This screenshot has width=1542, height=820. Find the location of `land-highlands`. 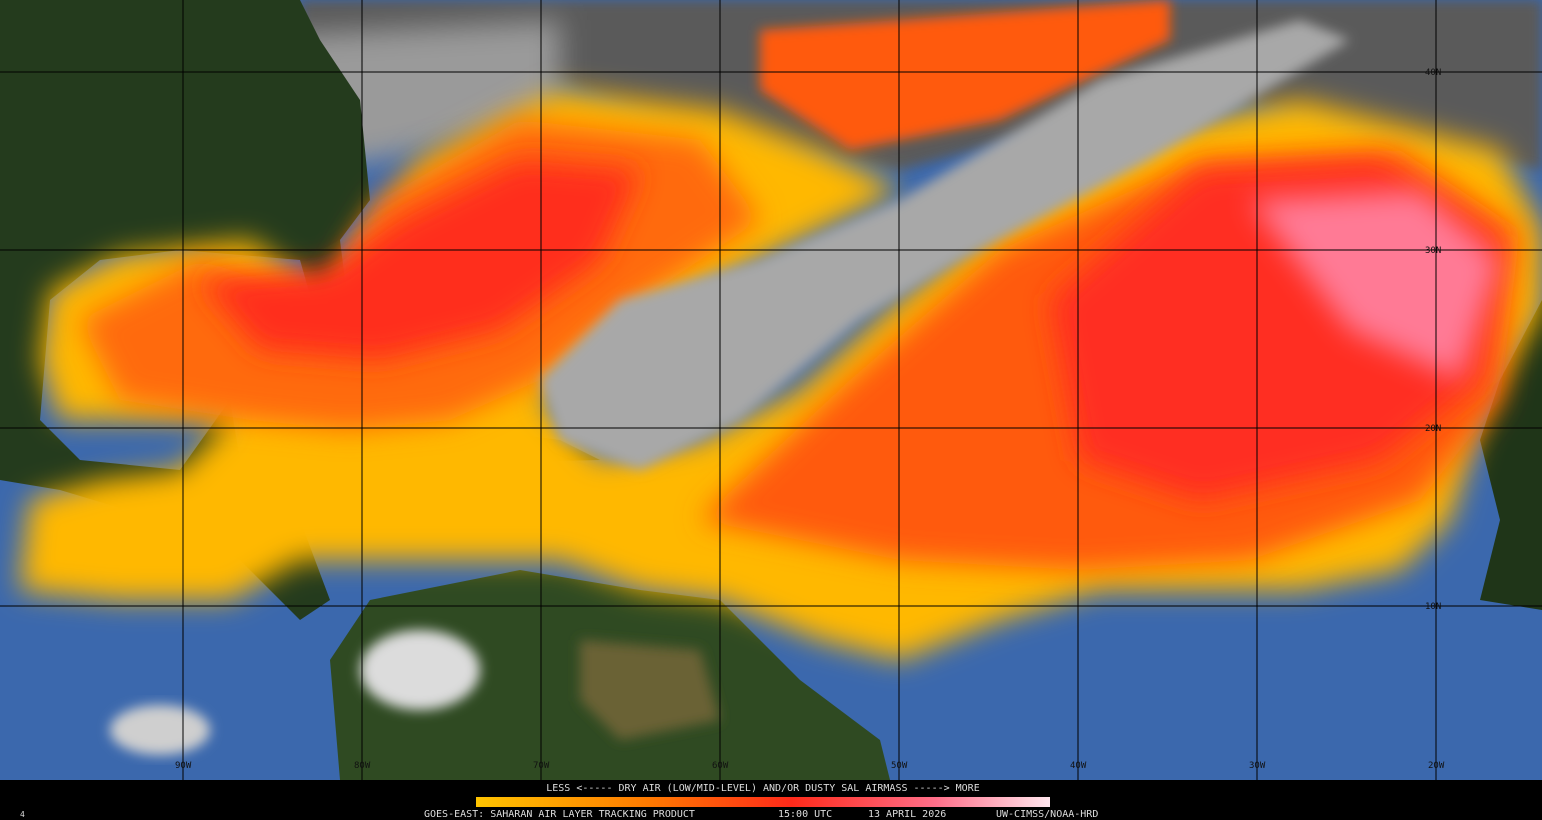

land-highlands is located at coordinates (650, 690).